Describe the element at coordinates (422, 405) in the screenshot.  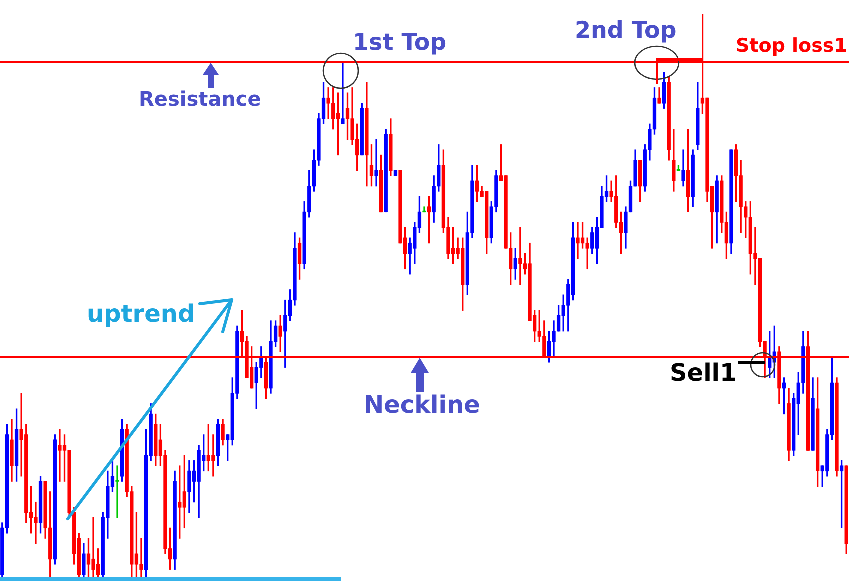
I see `ref-line-label: Neckline` at that location.